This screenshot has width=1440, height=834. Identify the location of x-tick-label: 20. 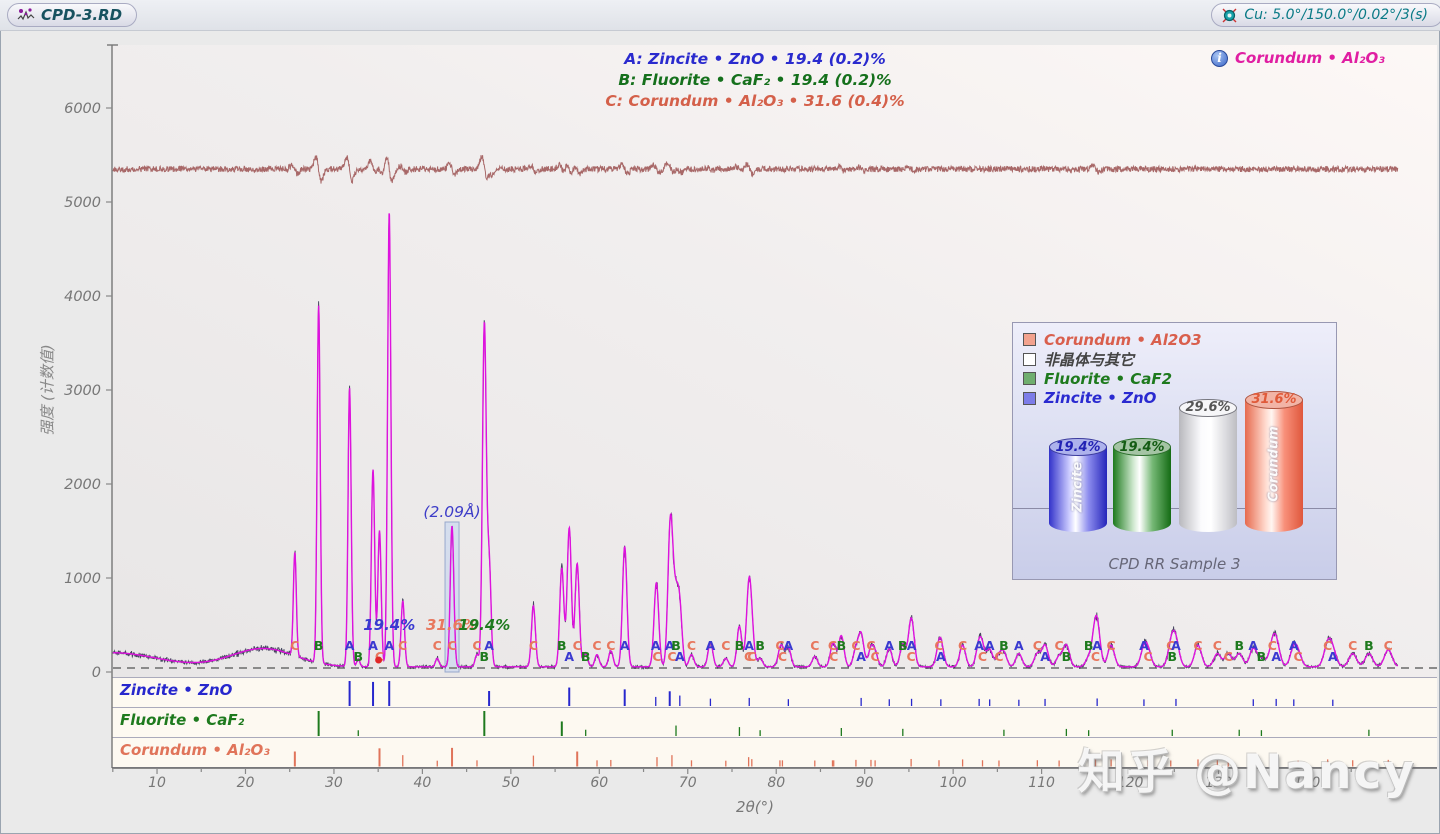
(246, 783).